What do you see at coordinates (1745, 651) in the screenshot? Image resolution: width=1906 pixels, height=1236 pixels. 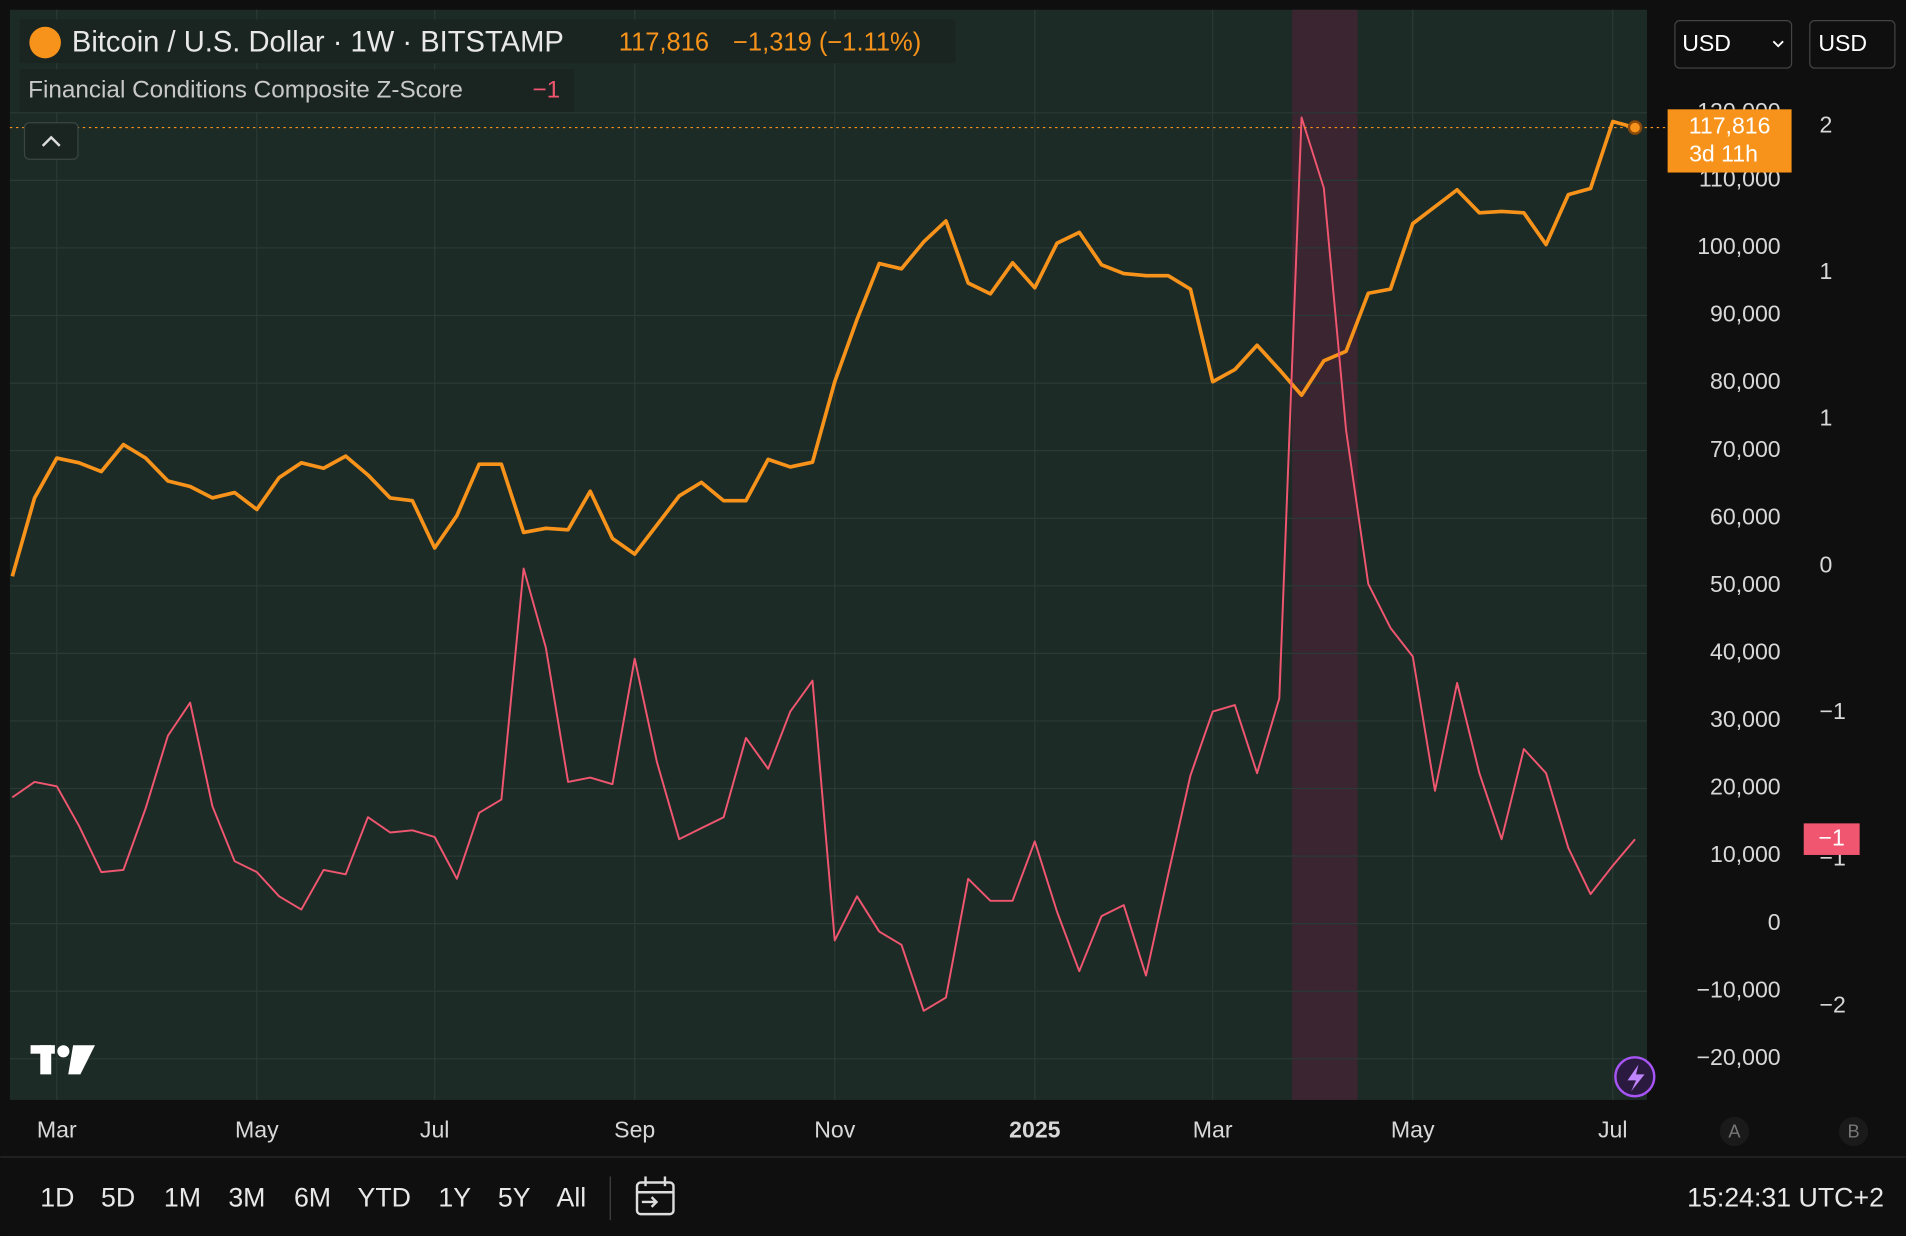 I see `y-tick-label: 40,000` at bounding box center [1745, 651].